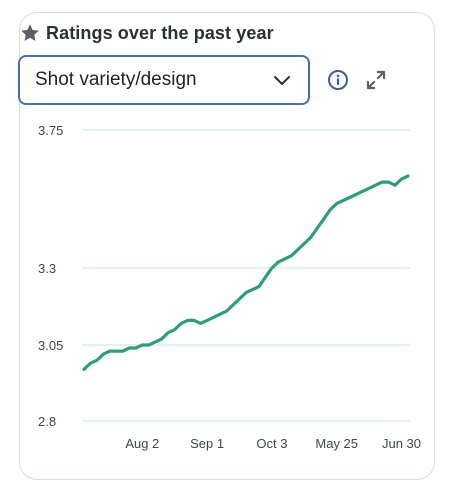 This screenshot has width=454, height=500. What do you see at coordinates (47, 268) in the screenshot?
I see `y-tick-label: 3.3` at bounding box center [47, 268].